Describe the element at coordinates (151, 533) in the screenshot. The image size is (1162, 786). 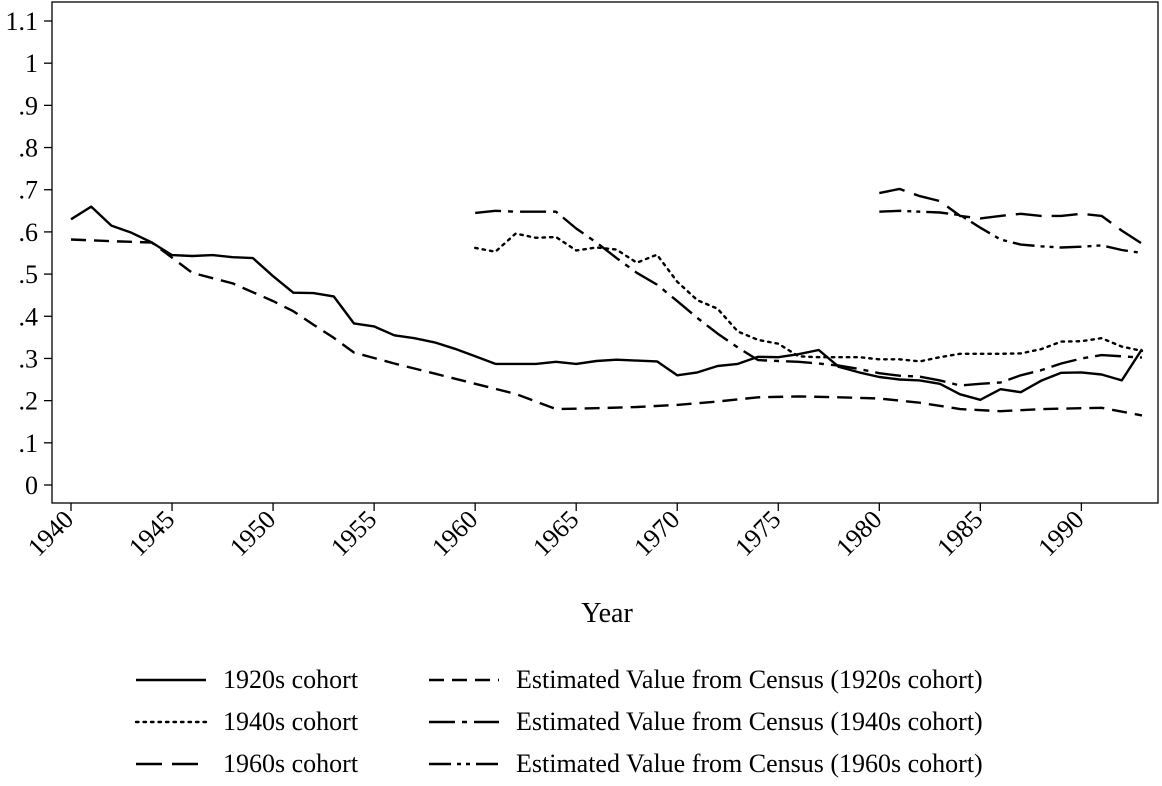
I see `x-tick-label: 1945` at that location.